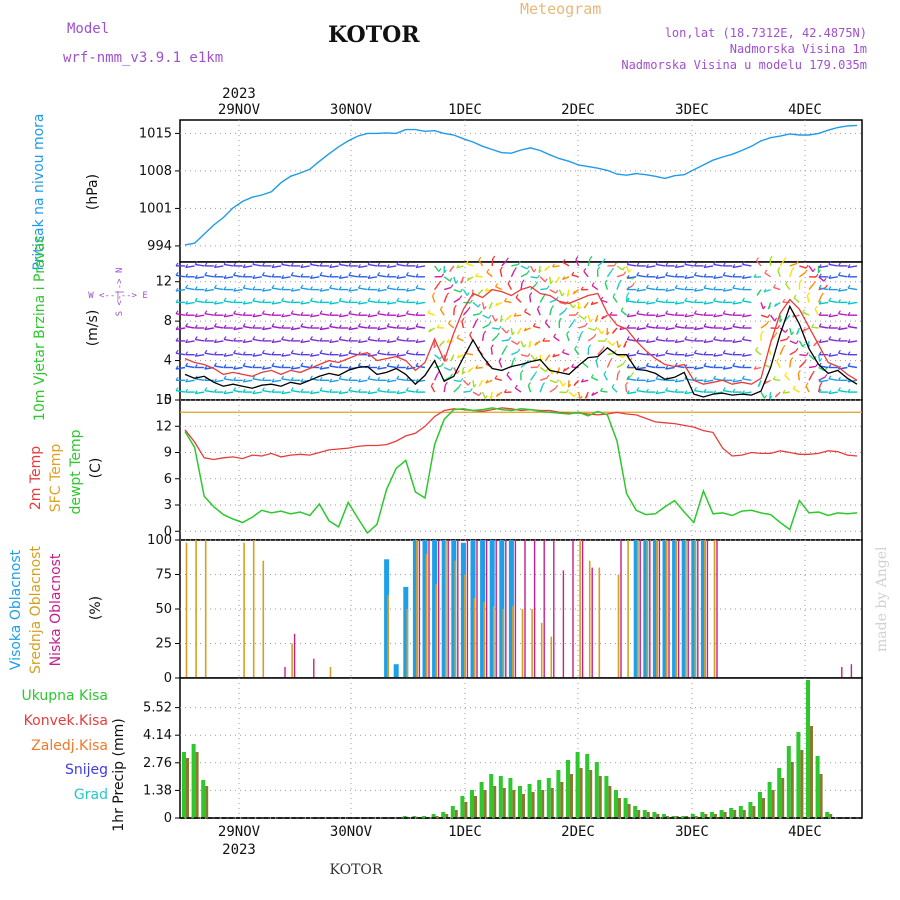 The height and width of the screenshot is (900, 900). What do you see at coordinates (560, 9) in the screenshot?
I see `meteogram-label: Meteogram` at bounding box center [560, 9].